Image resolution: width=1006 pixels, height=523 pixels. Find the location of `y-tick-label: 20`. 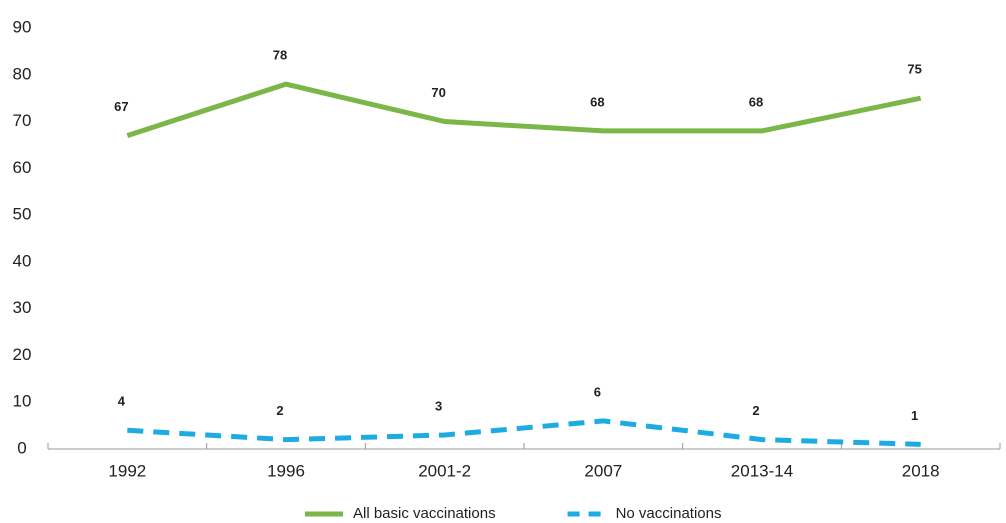

y-tick-label: 20 is located at coordinates (22, 354).